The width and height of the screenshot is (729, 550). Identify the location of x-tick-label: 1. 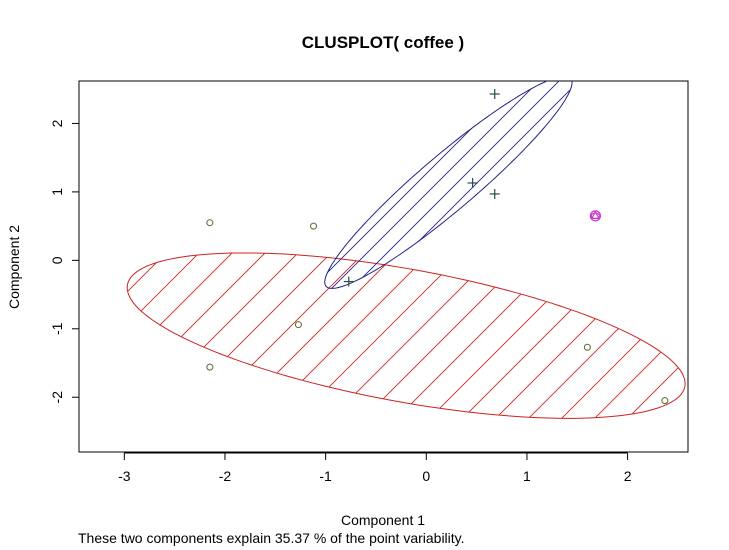
(527, 476).